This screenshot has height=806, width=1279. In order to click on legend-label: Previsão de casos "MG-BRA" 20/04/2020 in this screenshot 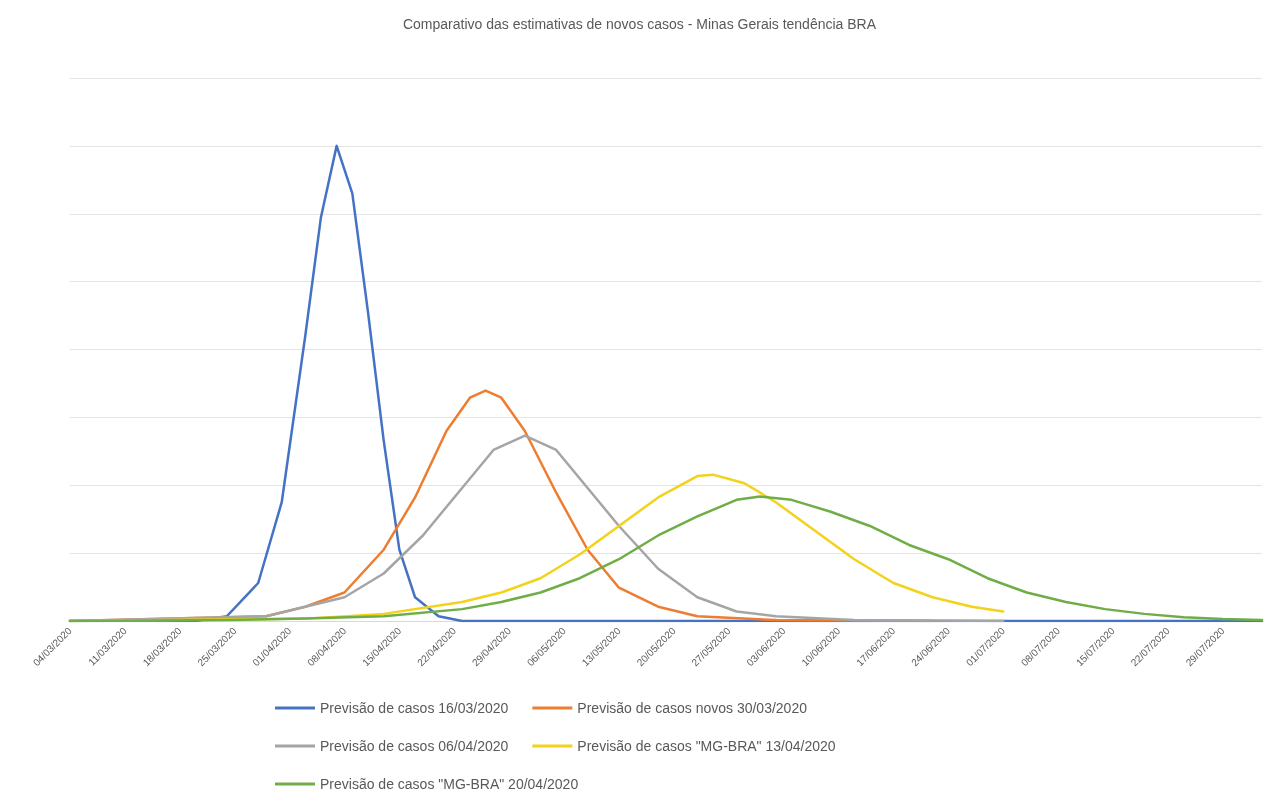, I will do `click(449, 784)`.